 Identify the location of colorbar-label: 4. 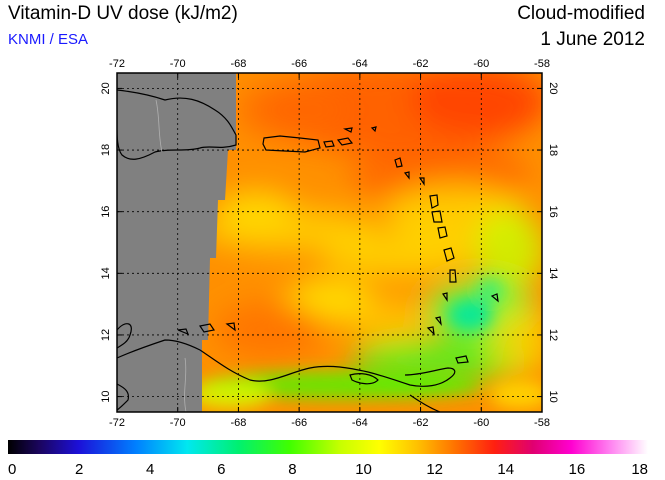
(150, 469).